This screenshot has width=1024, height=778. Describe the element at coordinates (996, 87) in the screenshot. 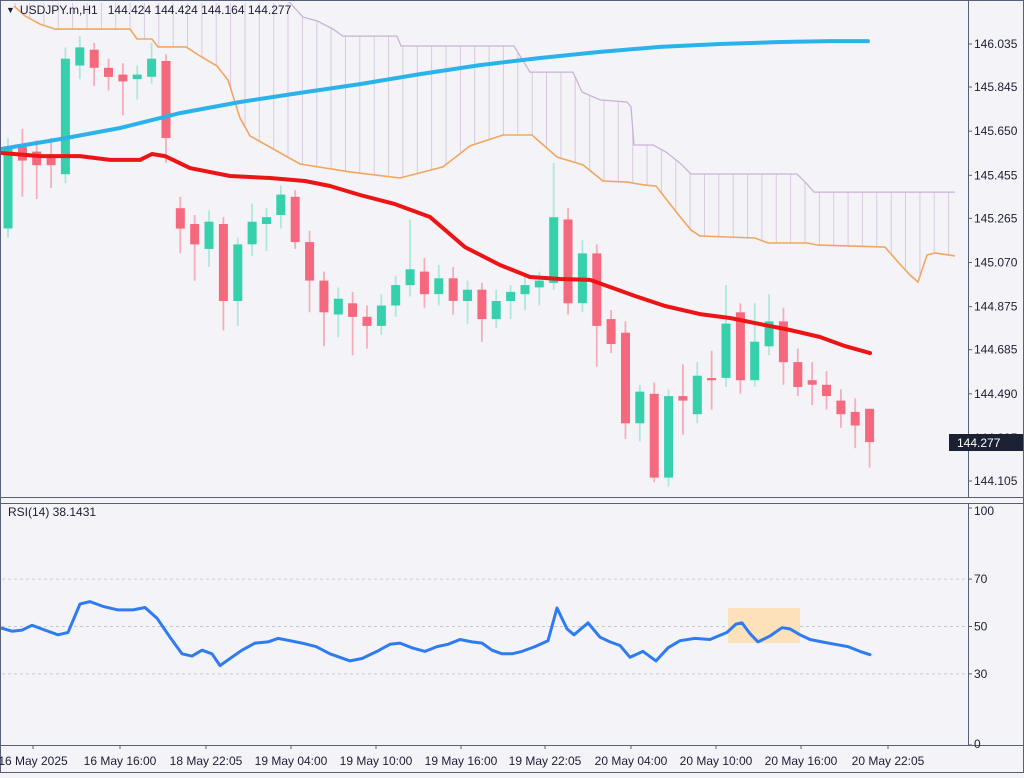

I see `price-axis-label: 145.845` at that location.